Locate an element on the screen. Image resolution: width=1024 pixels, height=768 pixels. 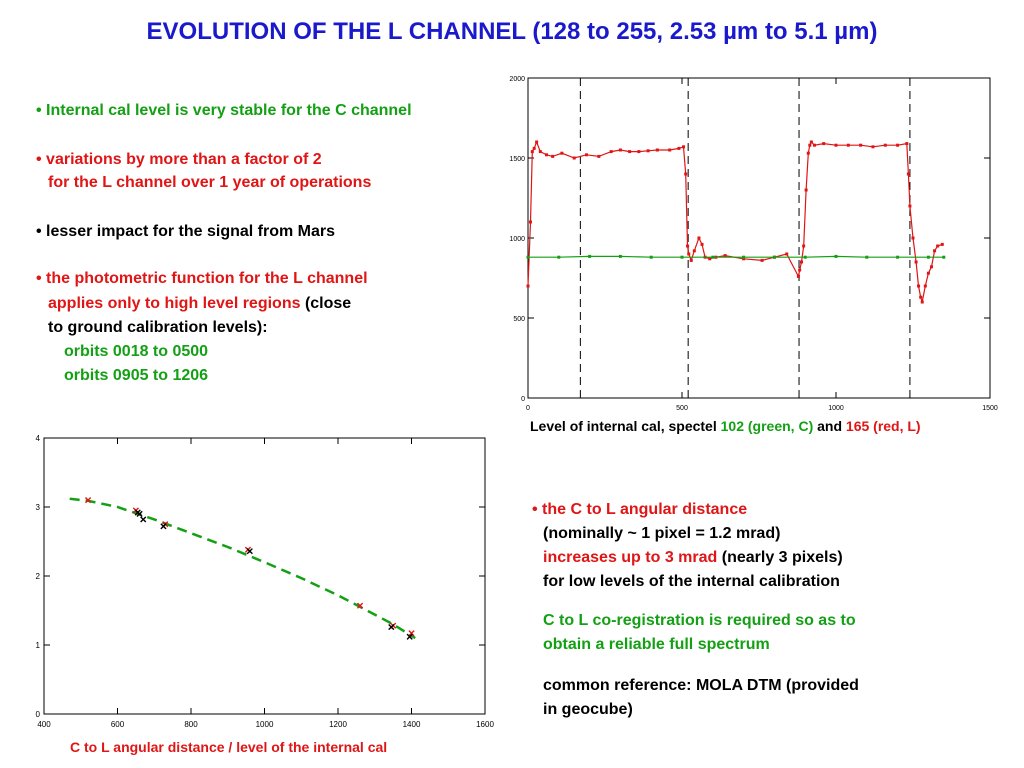
increase-line: increases up to 3 mrad (nearly 3 pixels) is located at coordinates (693, 557).